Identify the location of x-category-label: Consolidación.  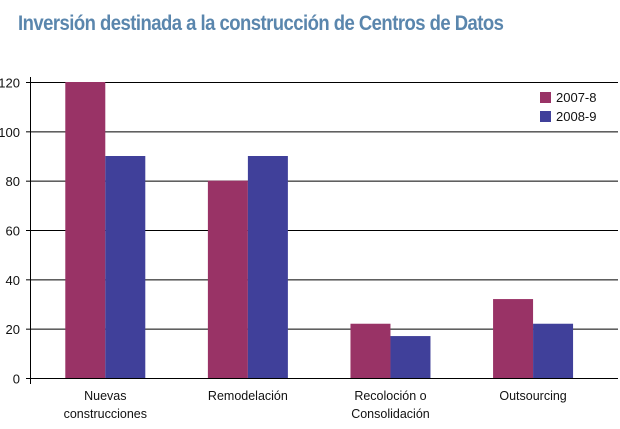
(390, 414).